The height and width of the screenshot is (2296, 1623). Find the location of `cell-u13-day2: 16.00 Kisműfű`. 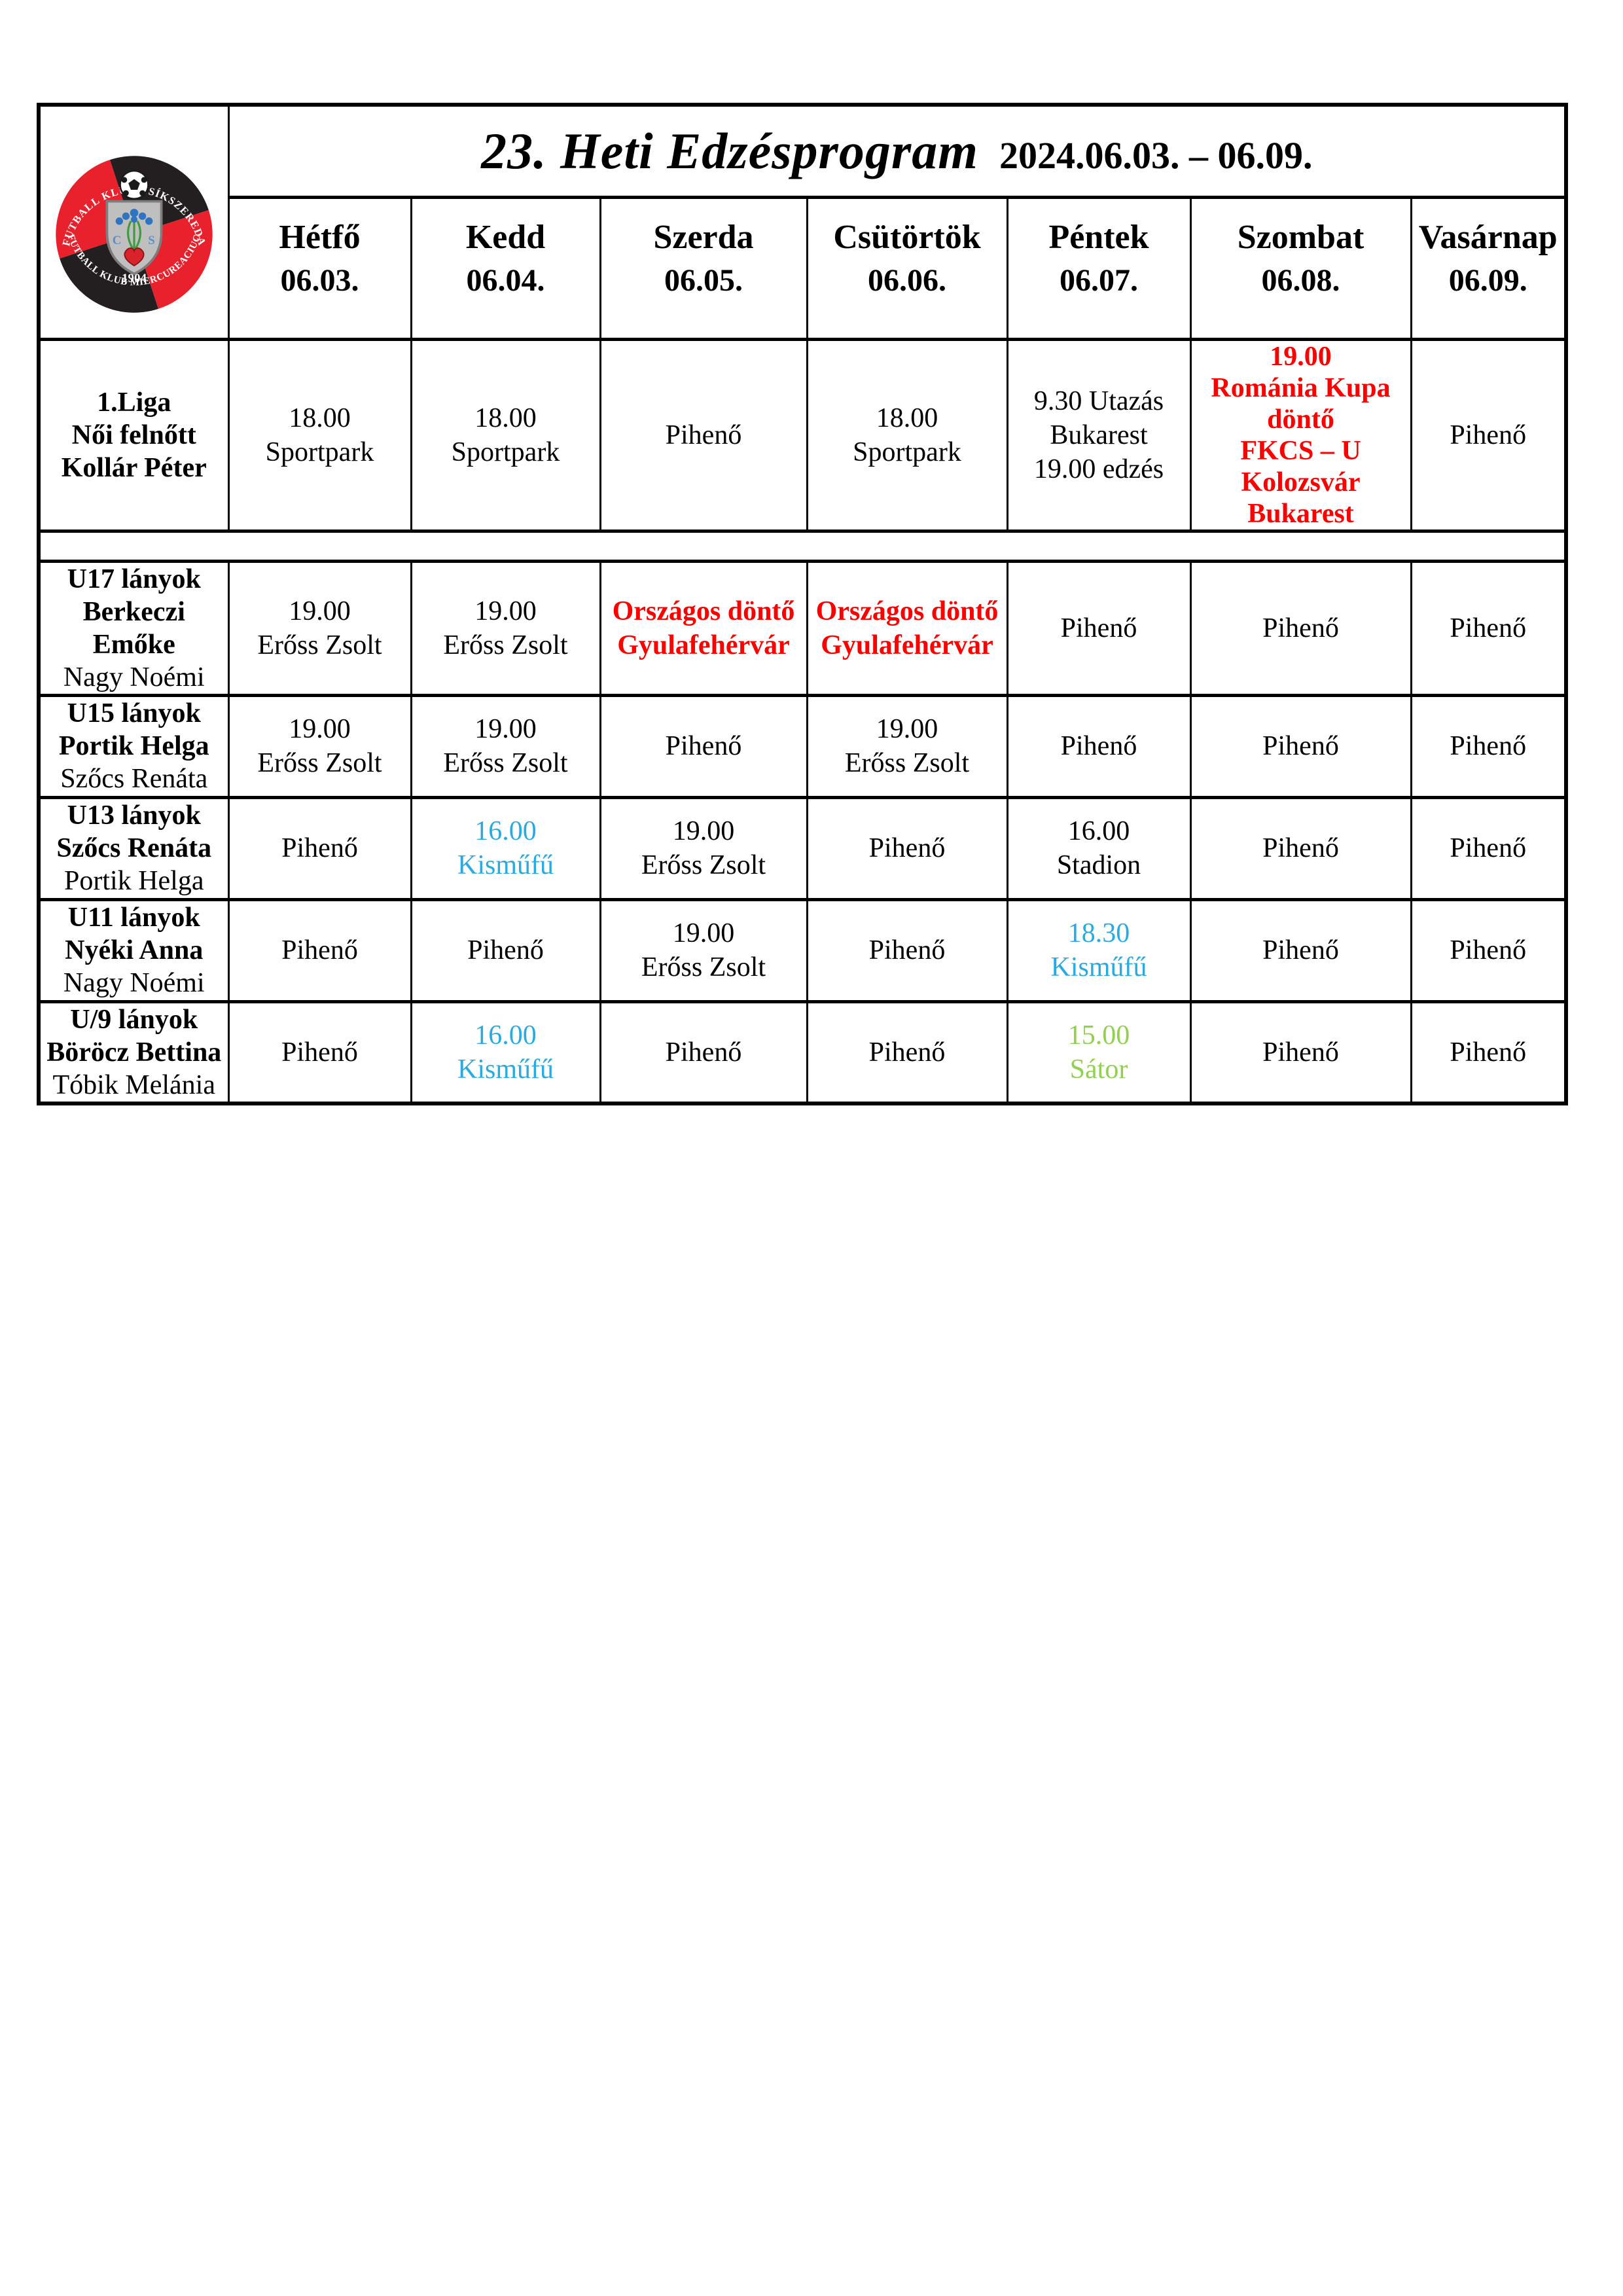

cell-u13-day2: 16.00 Kisműfű is located at coordinates (506, 848).